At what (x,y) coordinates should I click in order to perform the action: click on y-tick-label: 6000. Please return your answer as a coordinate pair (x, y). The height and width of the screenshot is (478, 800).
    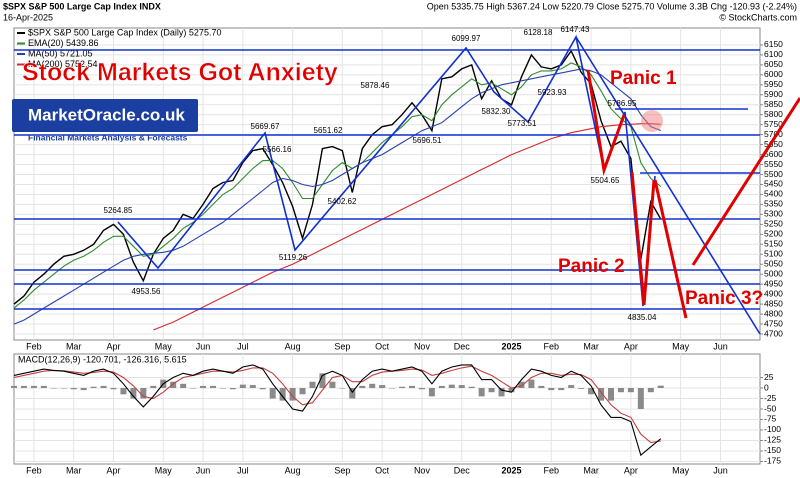
    Looking at the image, I should click on (773, 74).